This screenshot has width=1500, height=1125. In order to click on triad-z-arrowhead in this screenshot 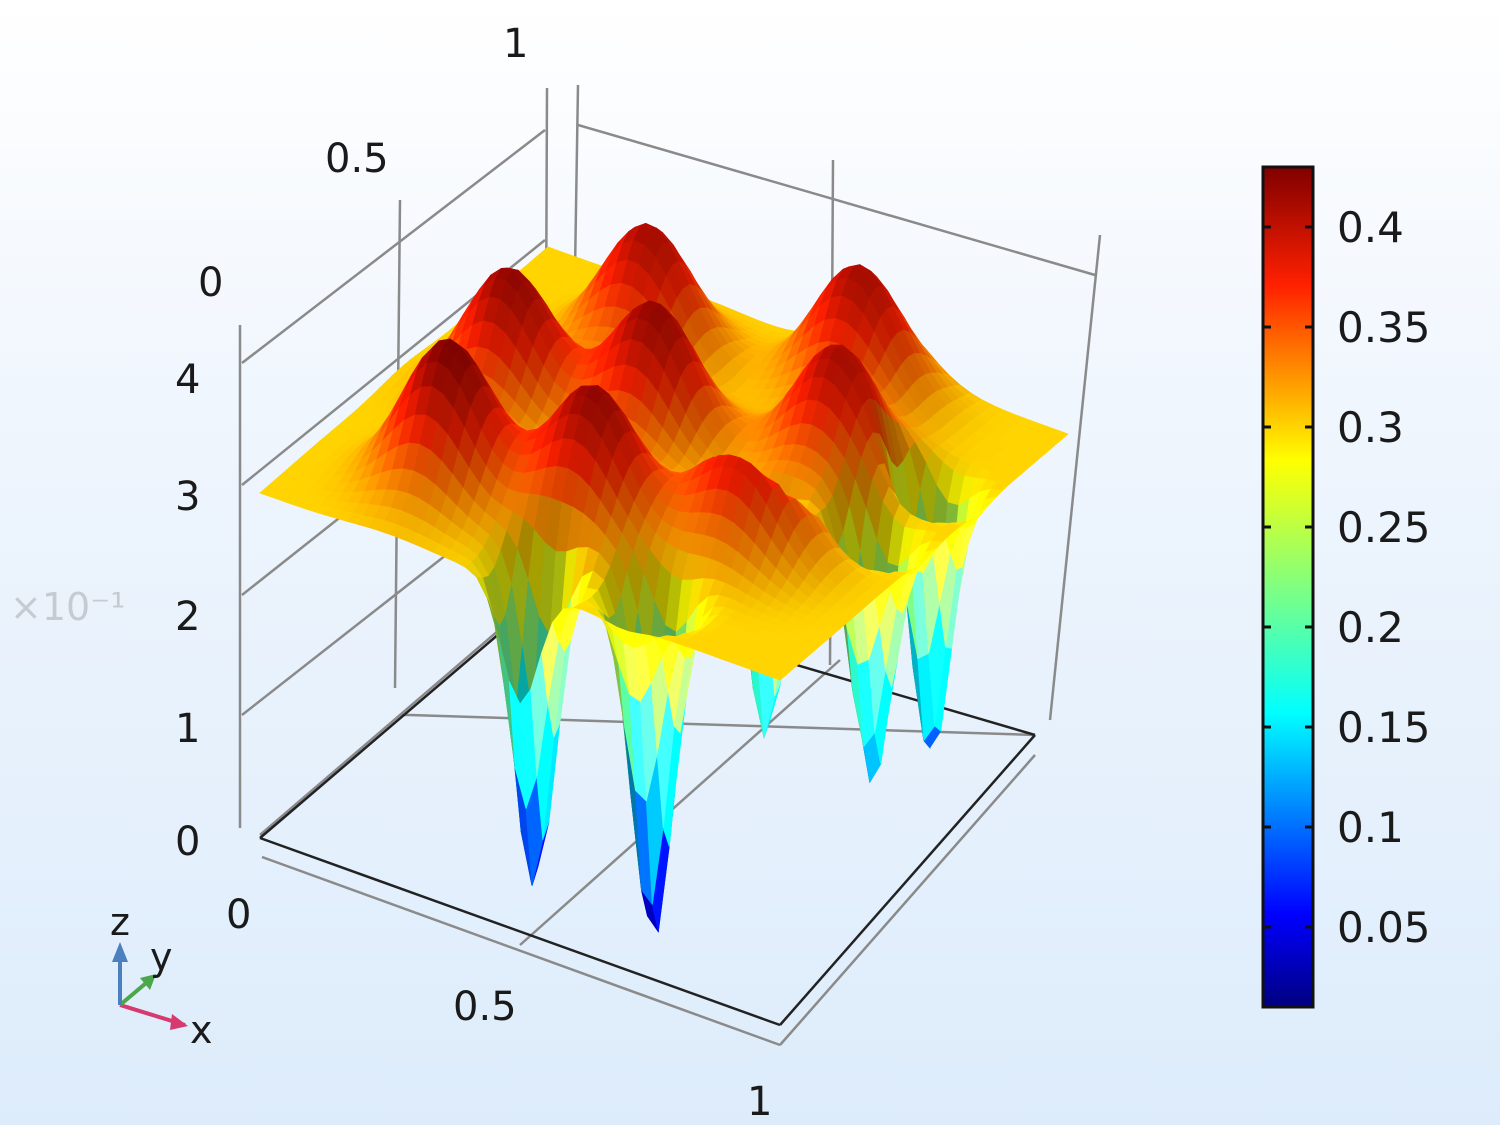, I will do `click(120, 952)`.